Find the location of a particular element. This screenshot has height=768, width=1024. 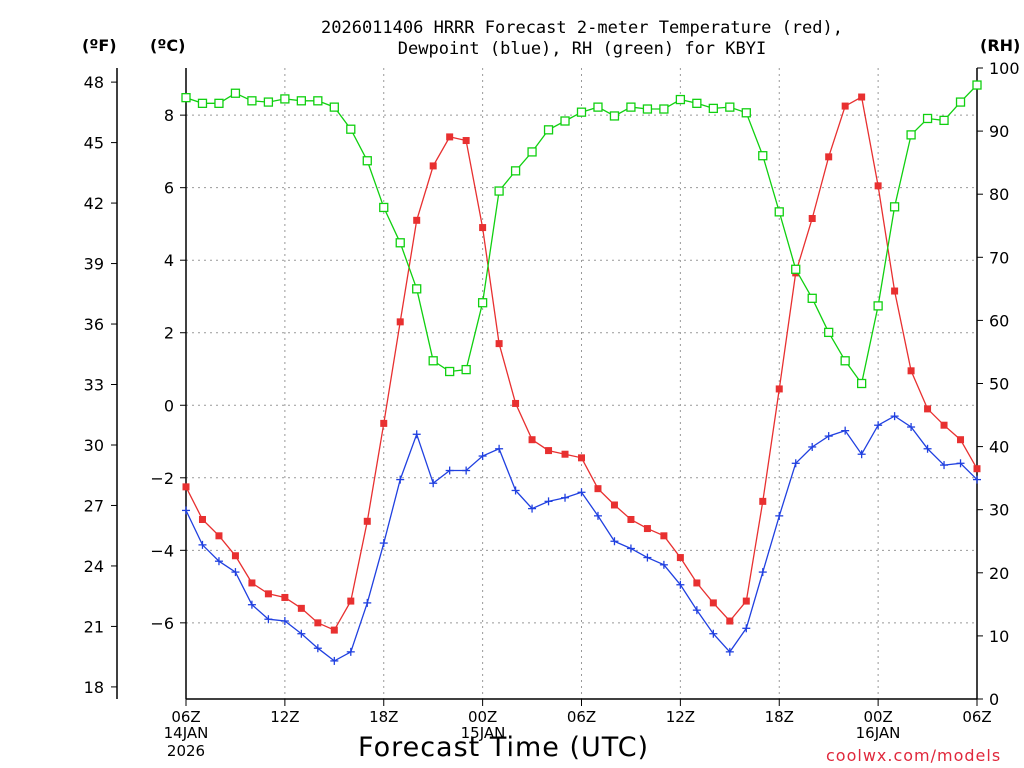

x-tick-label: 00Z is located at coordinates (877, 717).